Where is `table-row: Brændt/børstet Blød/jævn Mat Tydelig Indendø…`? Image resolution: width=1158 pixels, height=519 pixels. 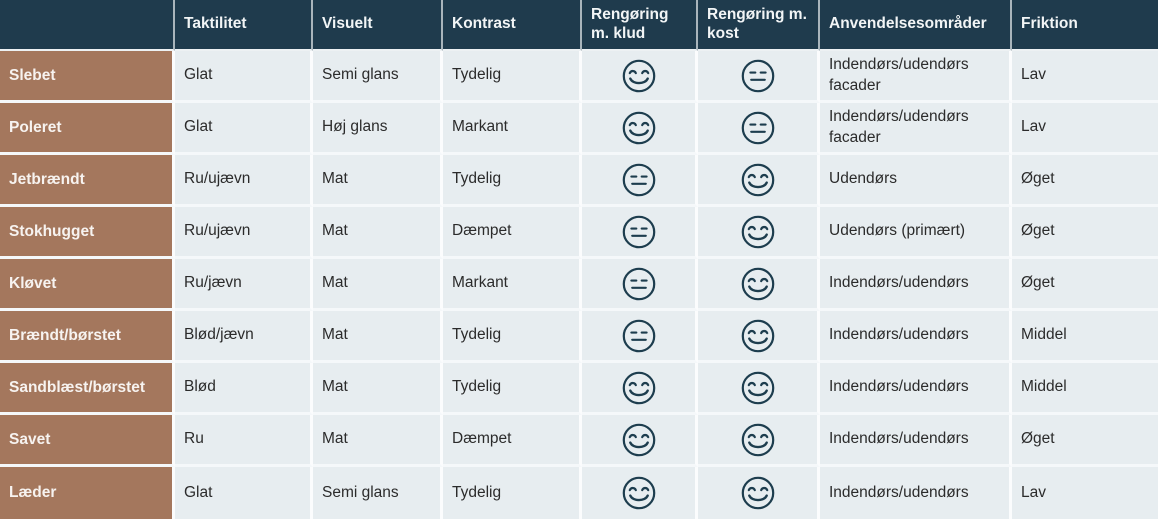
table-row: Brændt/børstet Blød/jævn Mat Tydelig Indendø… is located at coordinates (579, 337).